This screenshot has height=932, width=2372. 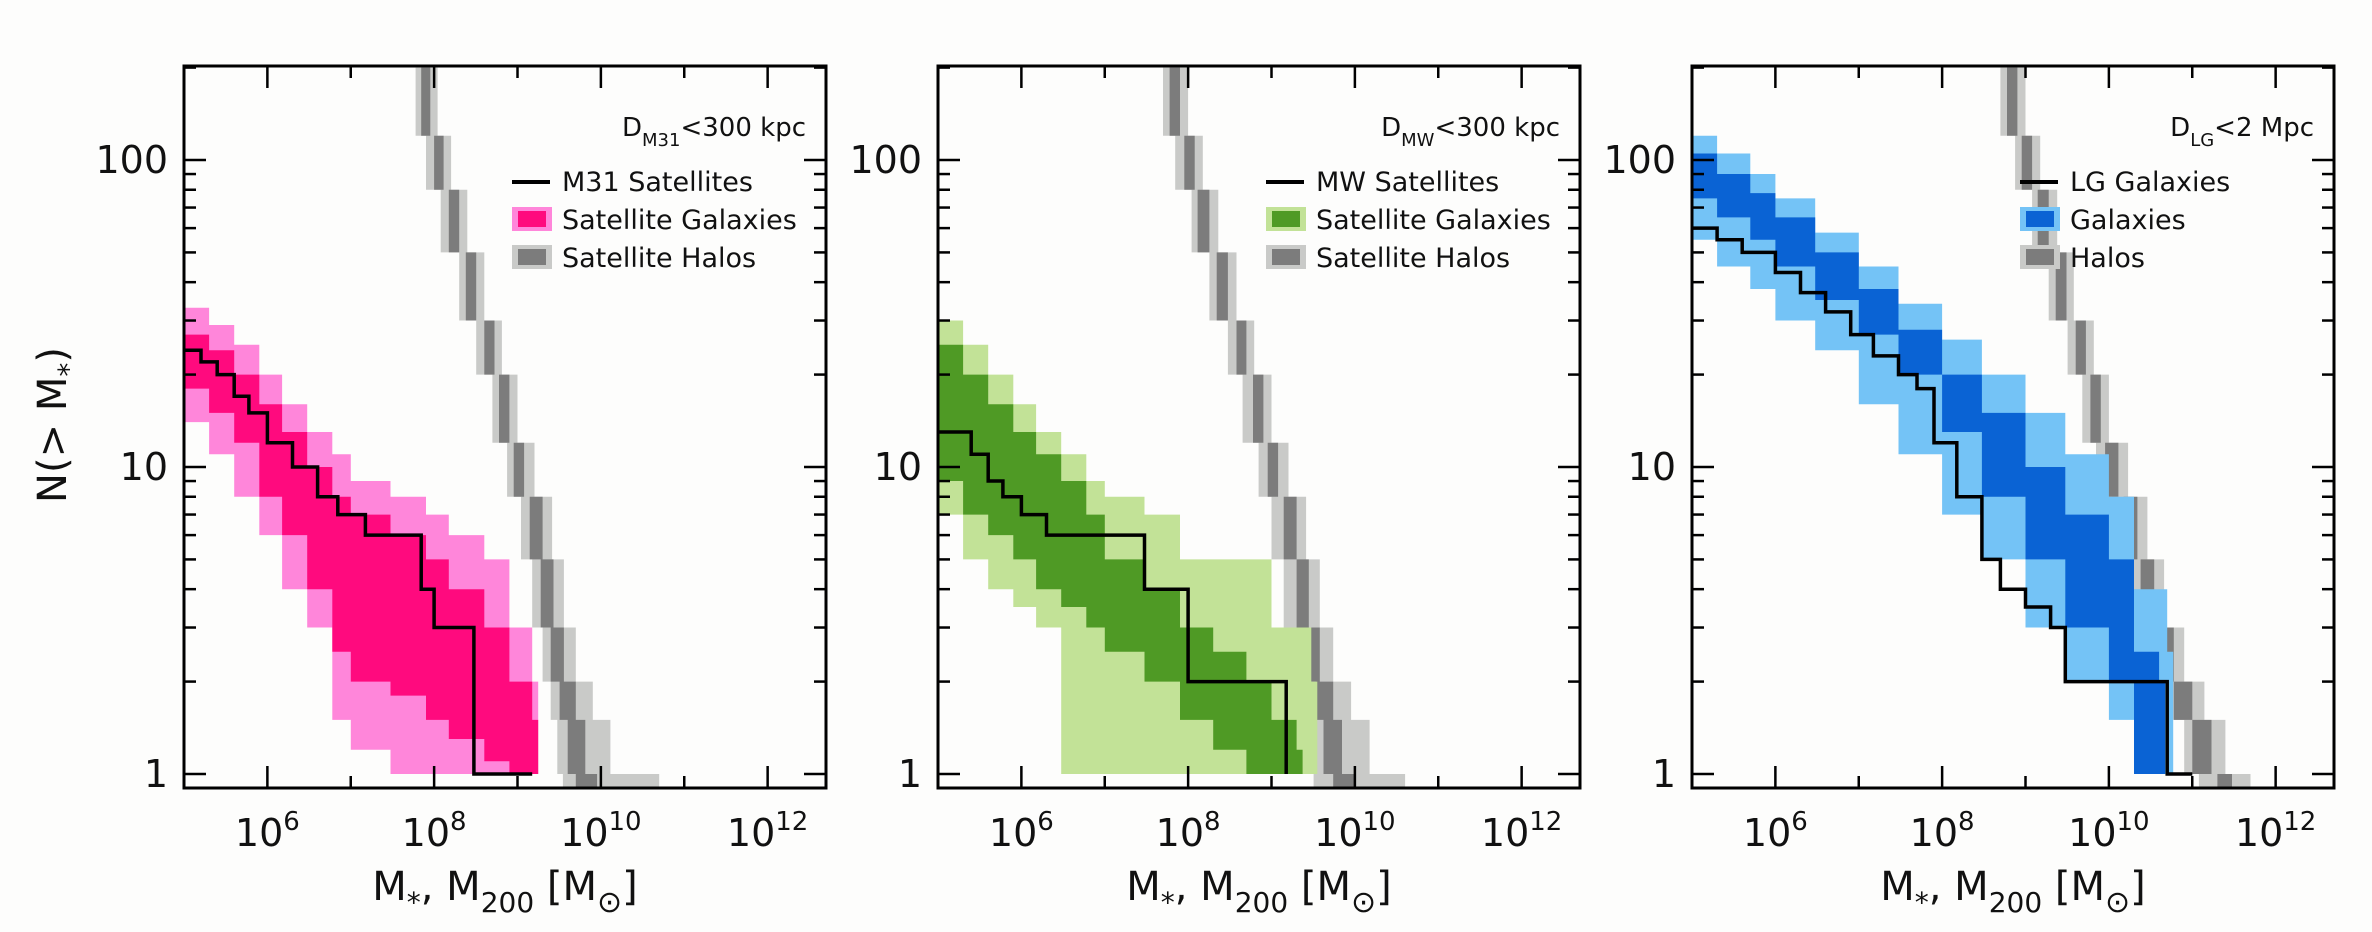 What do you see at coordinates (714, 132) in the screenshot?
I see `distance-annotation: DM31<300 kpc` at bounding box center [714, 132].